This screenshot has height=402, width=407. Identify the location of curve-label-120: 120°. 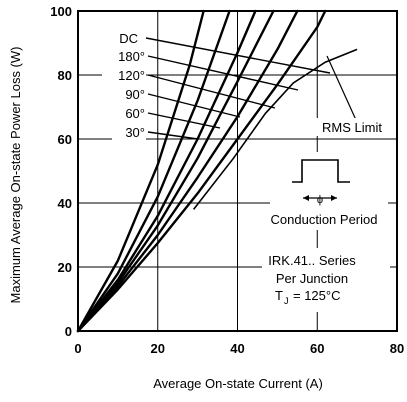
(131, 75).